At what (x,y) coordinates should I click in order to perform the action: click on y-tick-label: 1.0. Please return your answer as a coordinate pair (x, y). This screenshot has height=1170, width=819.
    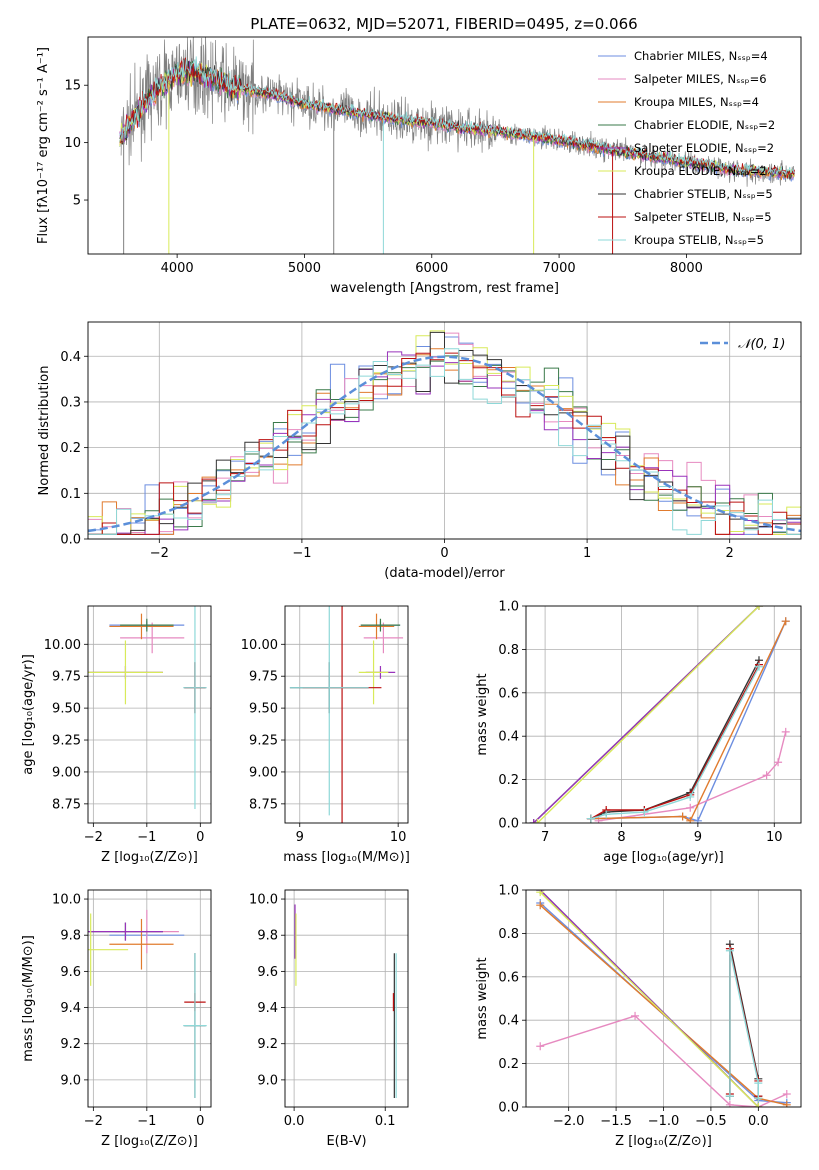
    Looking at the image, I should click on (508, 607).